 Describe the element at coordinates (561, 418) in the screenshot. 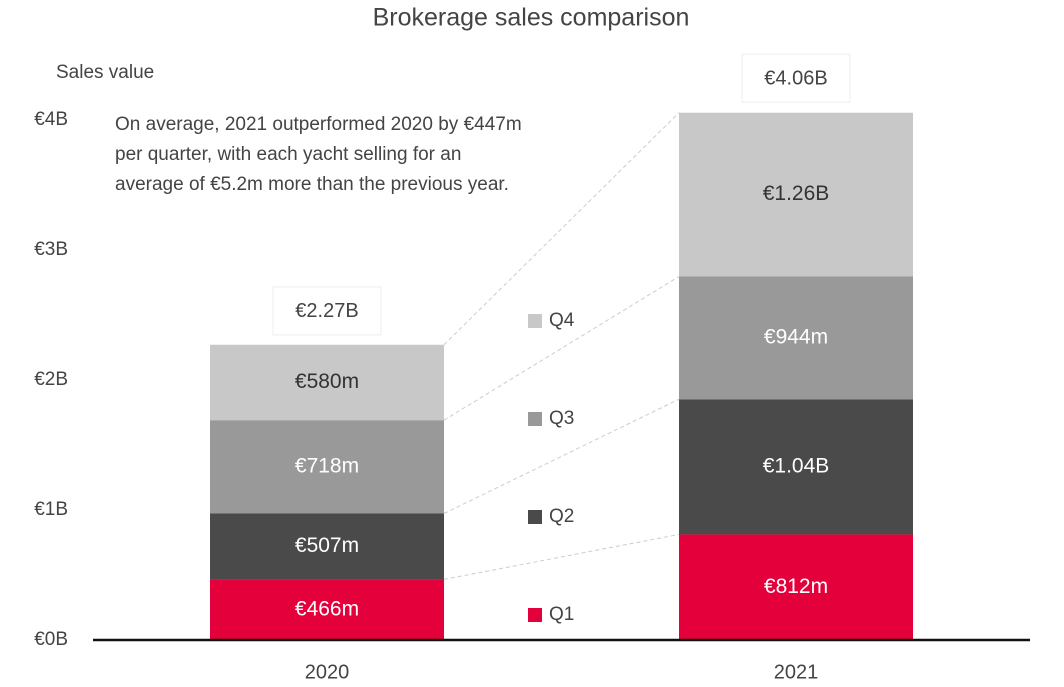

I see `legend-label: Q3` at that location.